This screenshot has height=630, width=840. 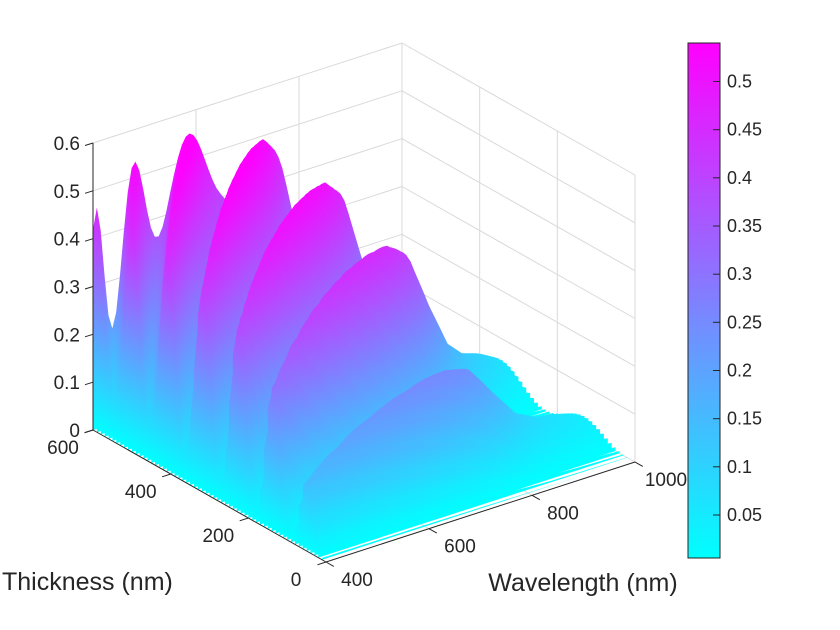 What do you see at coordinates (744, 226) in the screenshot?
I see `colorbar-tick-label: 0.35` at bounding box center [744, 226].